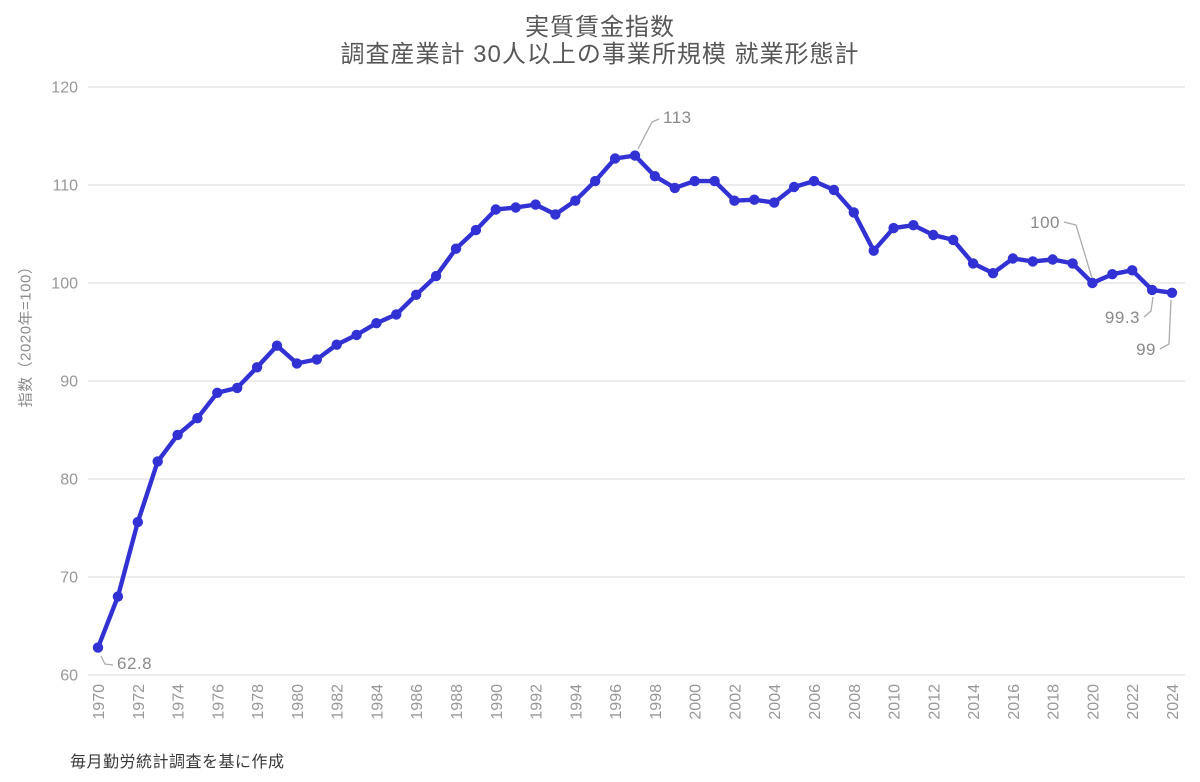 The height and width of the screenshot is (782, 1200). Describe the element at coordinates (933, 235) in the screenshot. I see `data-point-2012` at that location.